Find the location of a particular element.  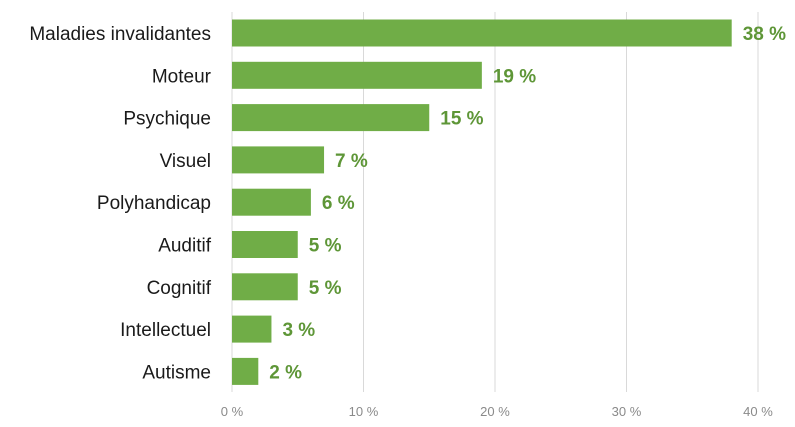

category-label: Psychique is located at coordinates (167, 119).